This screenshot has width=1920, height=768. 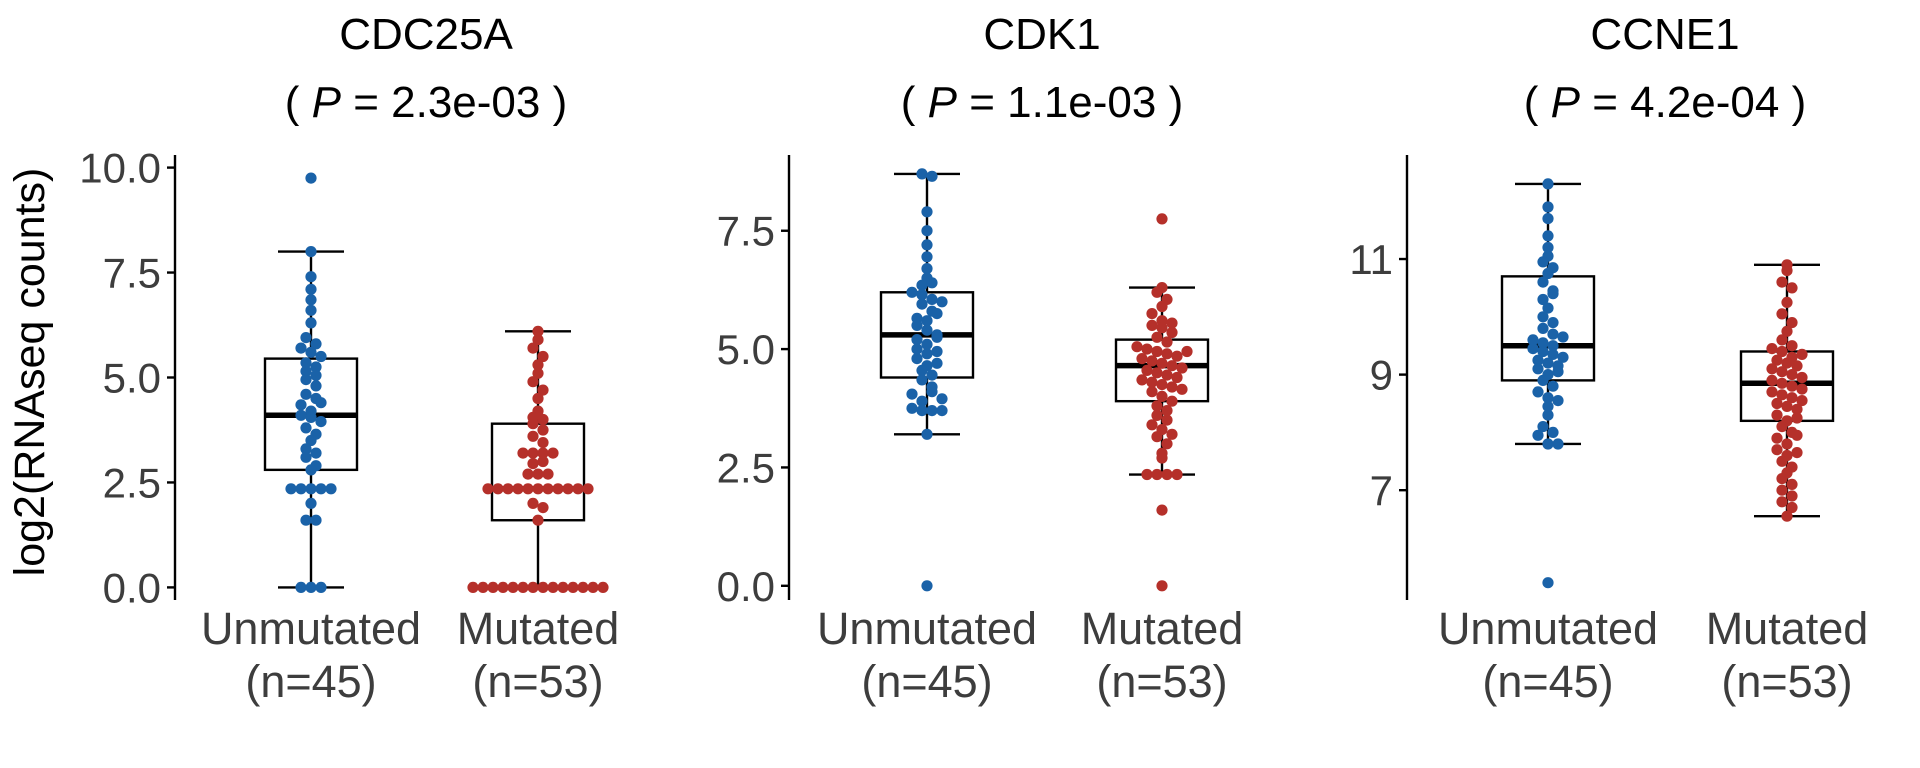 I want to click on y-tick-label: 5.0, so click(x=746, y=349).